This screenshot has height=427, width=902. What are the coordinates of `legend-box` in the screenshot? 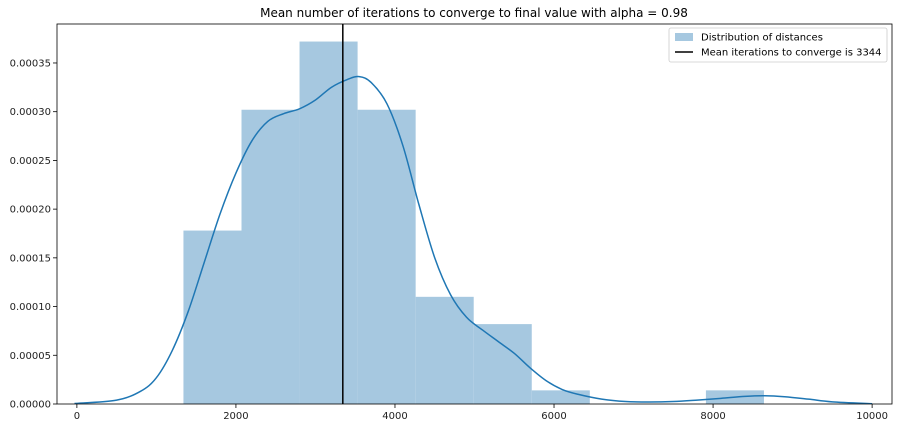 It's located at (778, 45).